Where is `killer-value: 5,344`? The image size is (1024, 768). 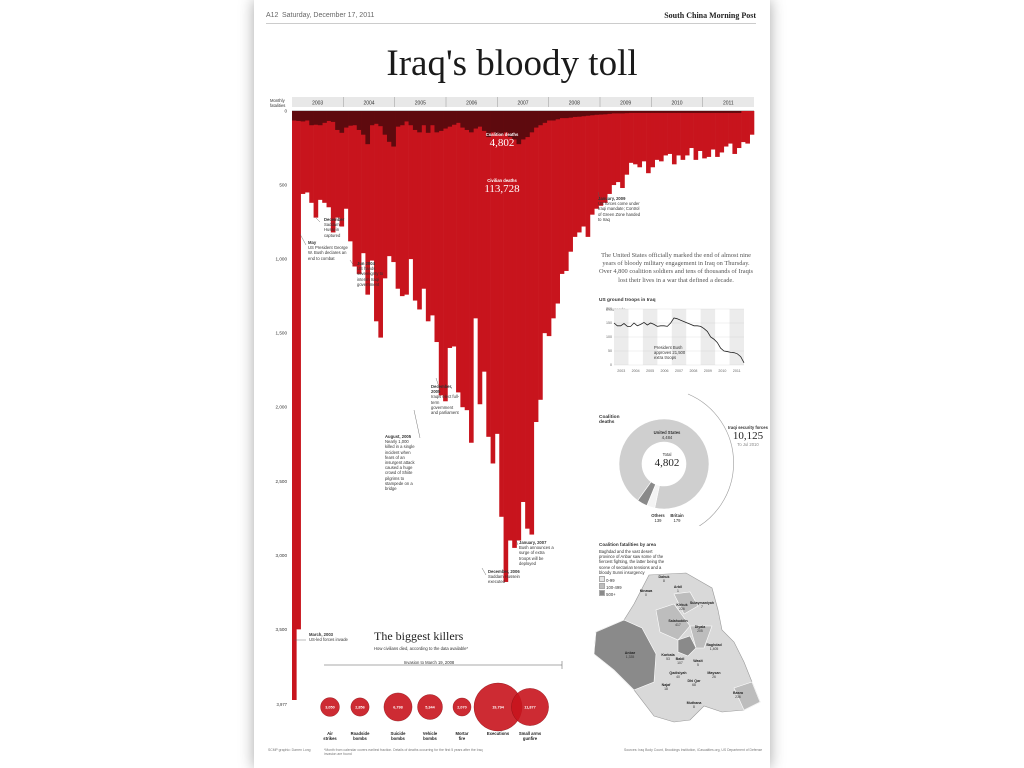 killer-value: 5,344 is located at coordinates (430, 708).